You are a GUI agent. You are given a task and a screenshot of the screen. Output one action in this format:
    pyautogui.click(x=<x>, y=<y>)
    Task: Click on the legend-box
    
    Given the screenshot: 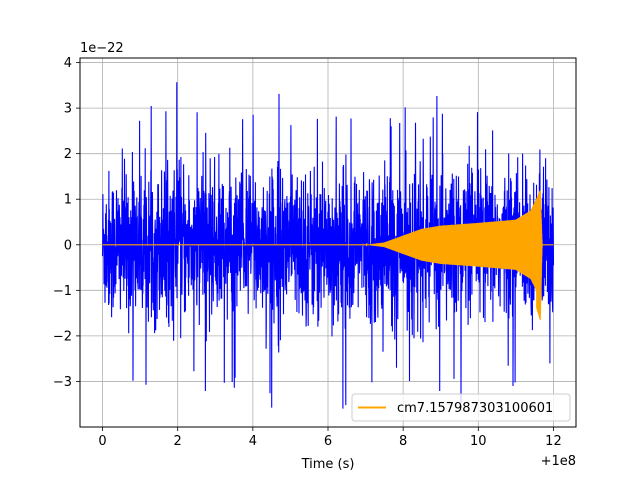 What is the action you would take?
    pyautogui.click(x=461, y=407)
    